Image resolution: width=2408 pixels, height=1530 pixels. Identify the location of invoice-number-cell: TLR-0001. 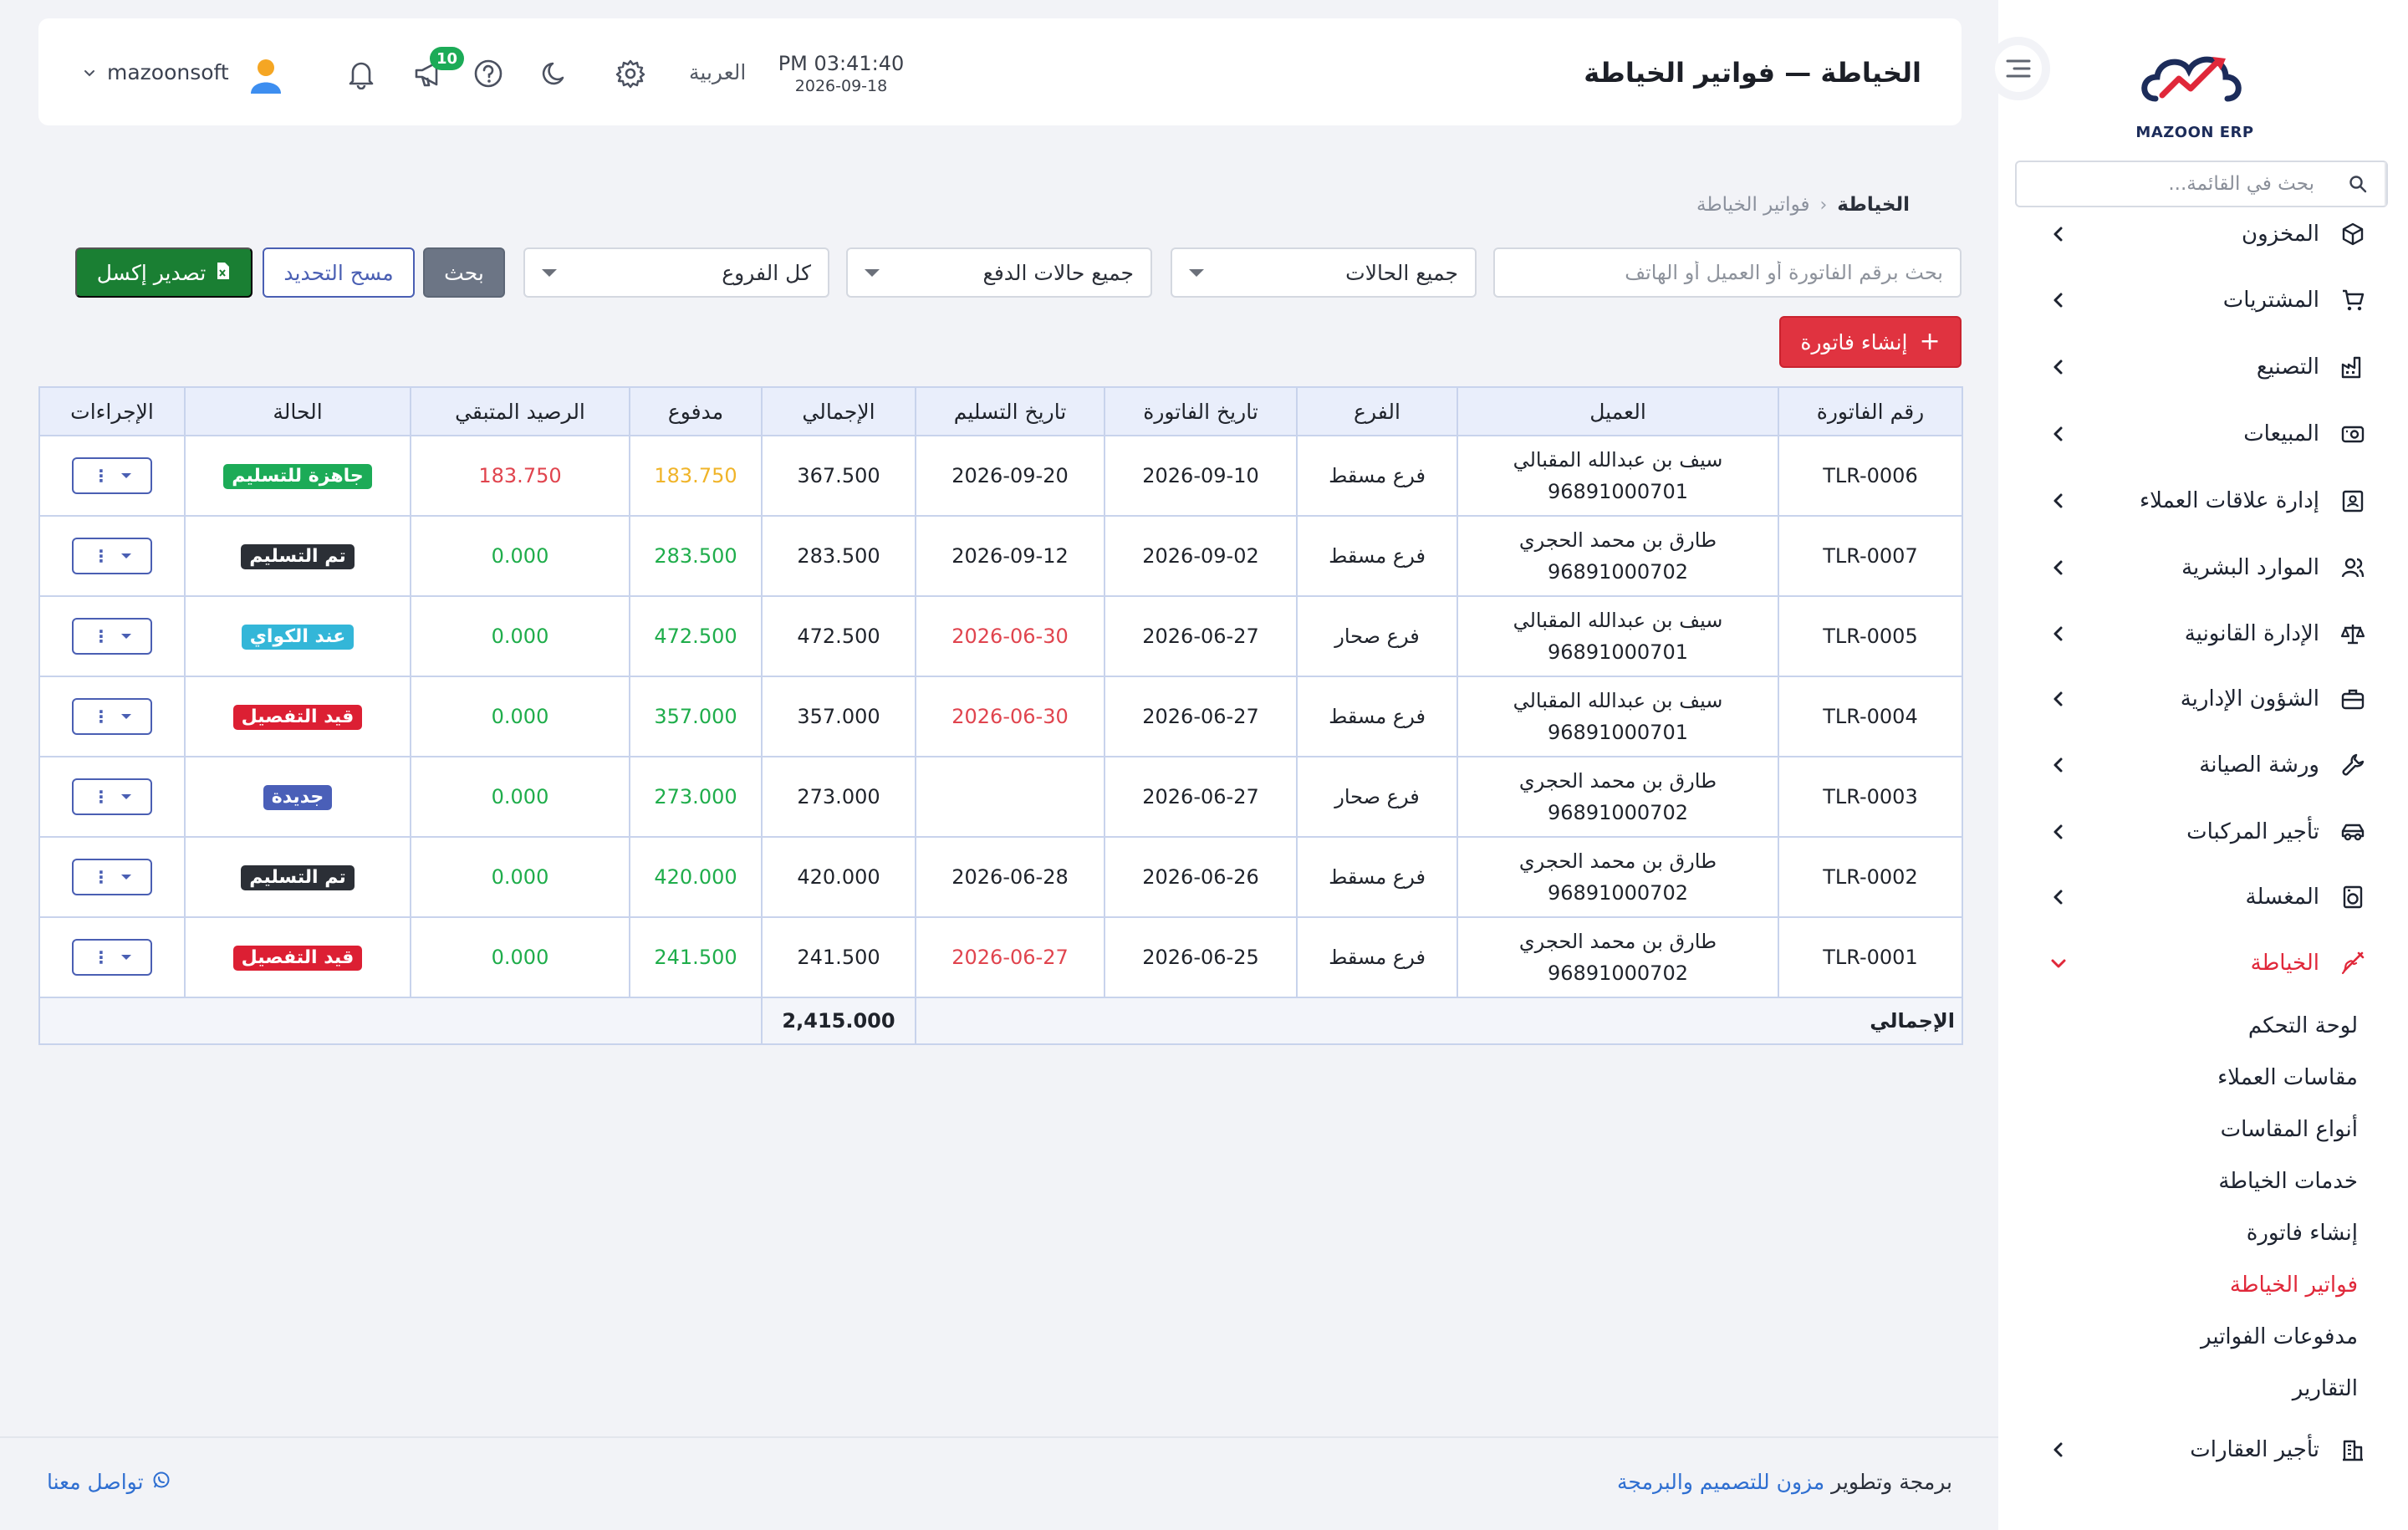
(1871, 957).